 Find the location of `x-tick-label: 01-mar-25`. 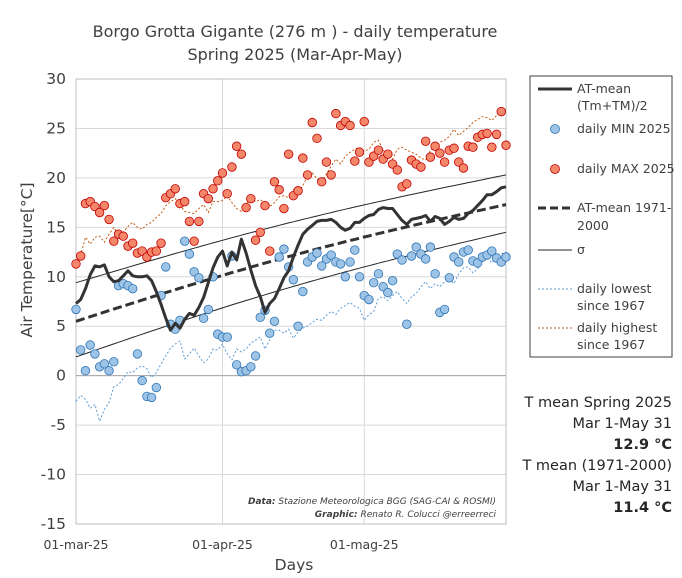

x-tick-label: 01-mar-25 is located at coordinates (75, 544).